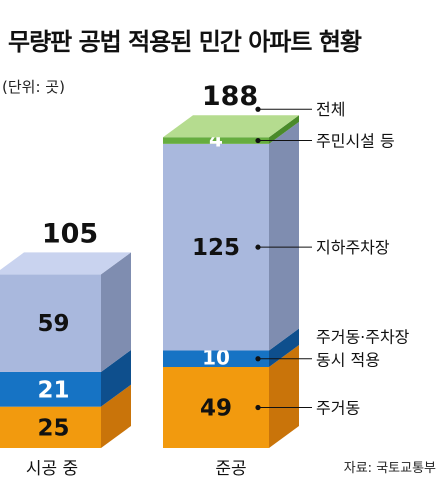 Image resolution: width=441 pixels, height=502 pixels. Describe the element at coordinates (53, 390) in the screenshot. I see `value-label-ongoing-both: 21` at that location.